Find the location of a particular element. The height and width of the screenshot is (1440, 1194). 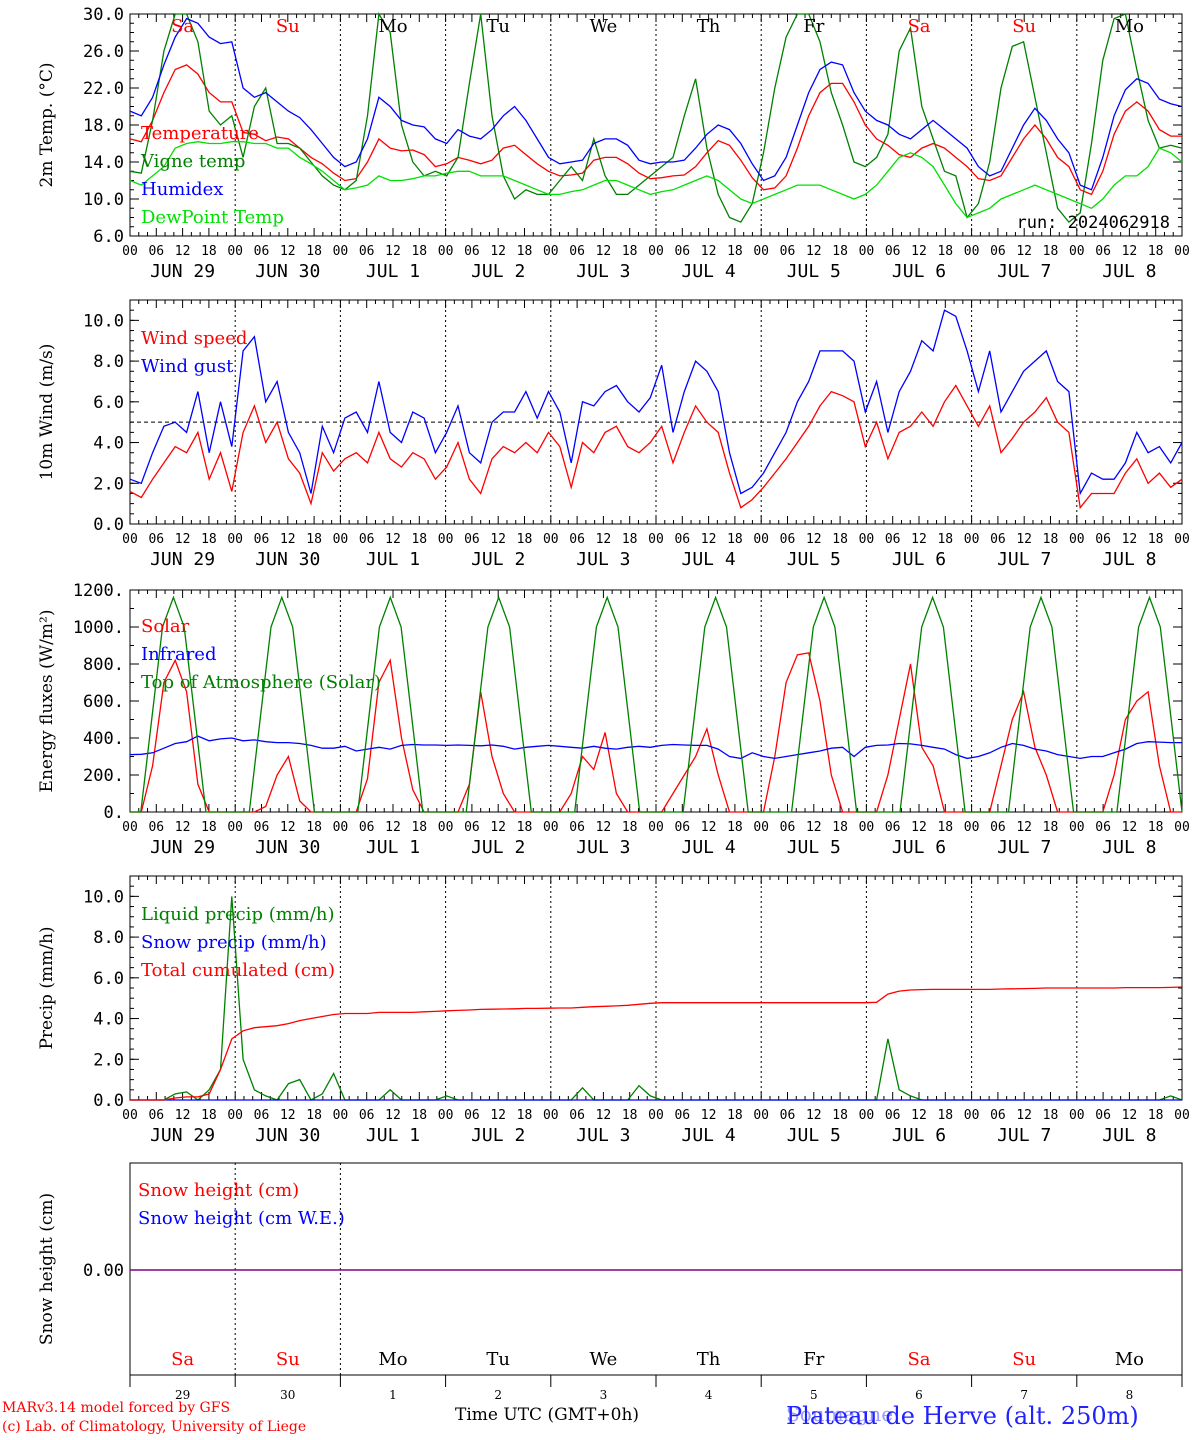

weekday-label: Th is located at coordinates (709, 1359).